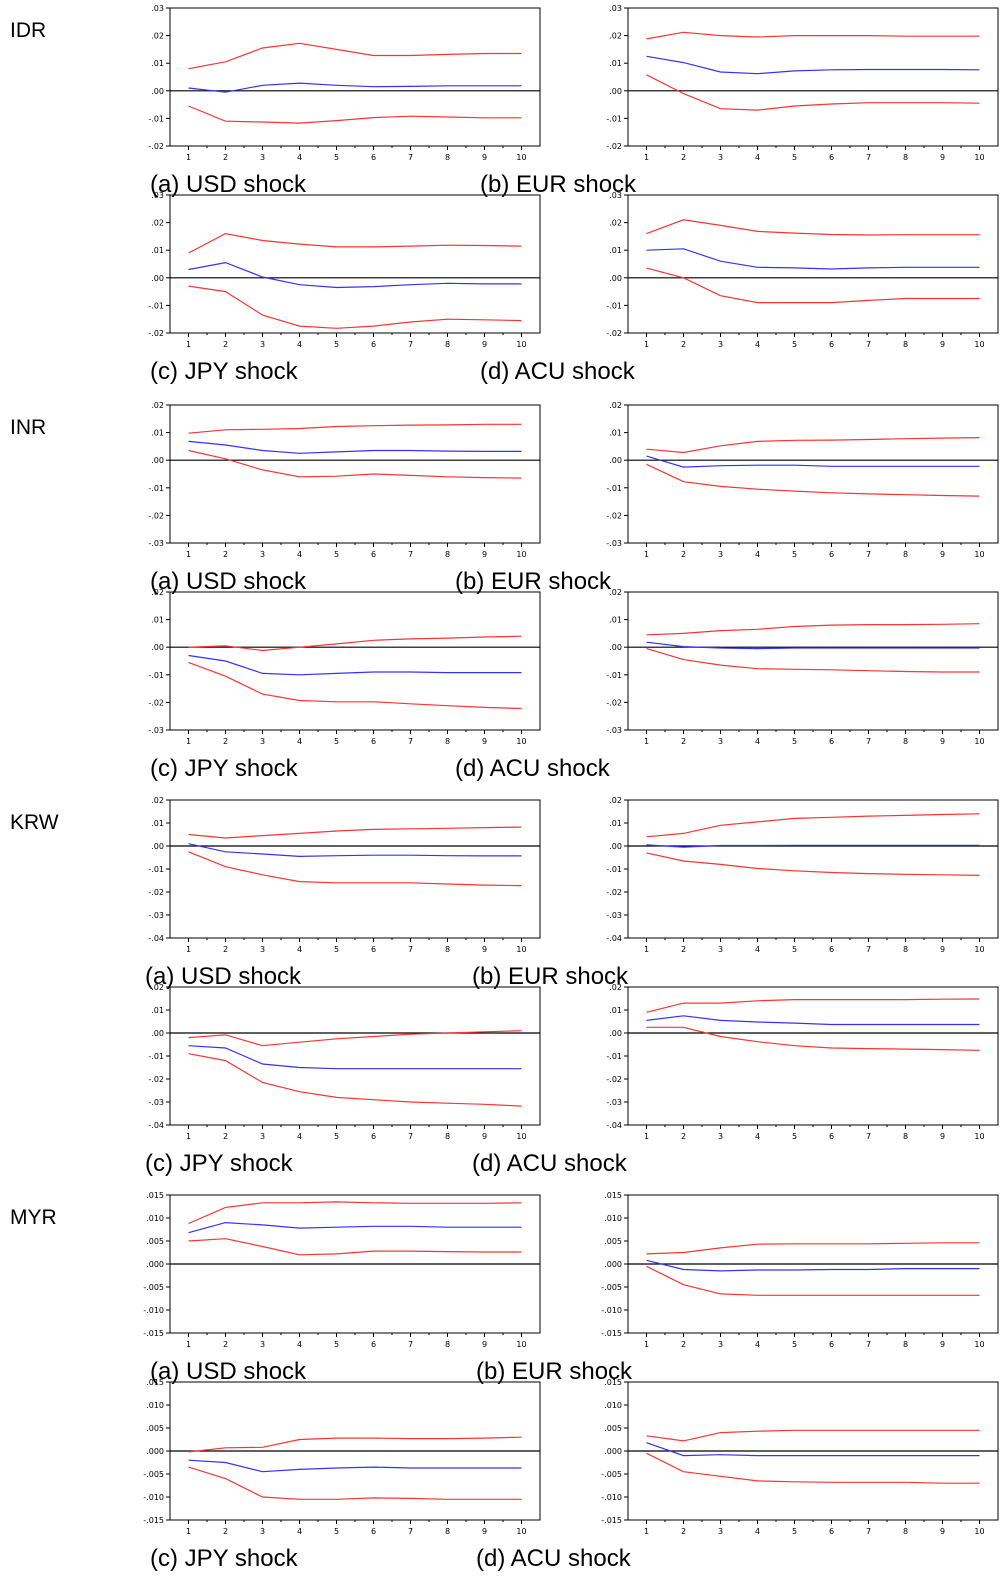 The image size is (1005, 1579). Describe the element at coordinates (224, 371) in the screenshot. I see `panel-caption-c: (c) JPY shock` at that location.